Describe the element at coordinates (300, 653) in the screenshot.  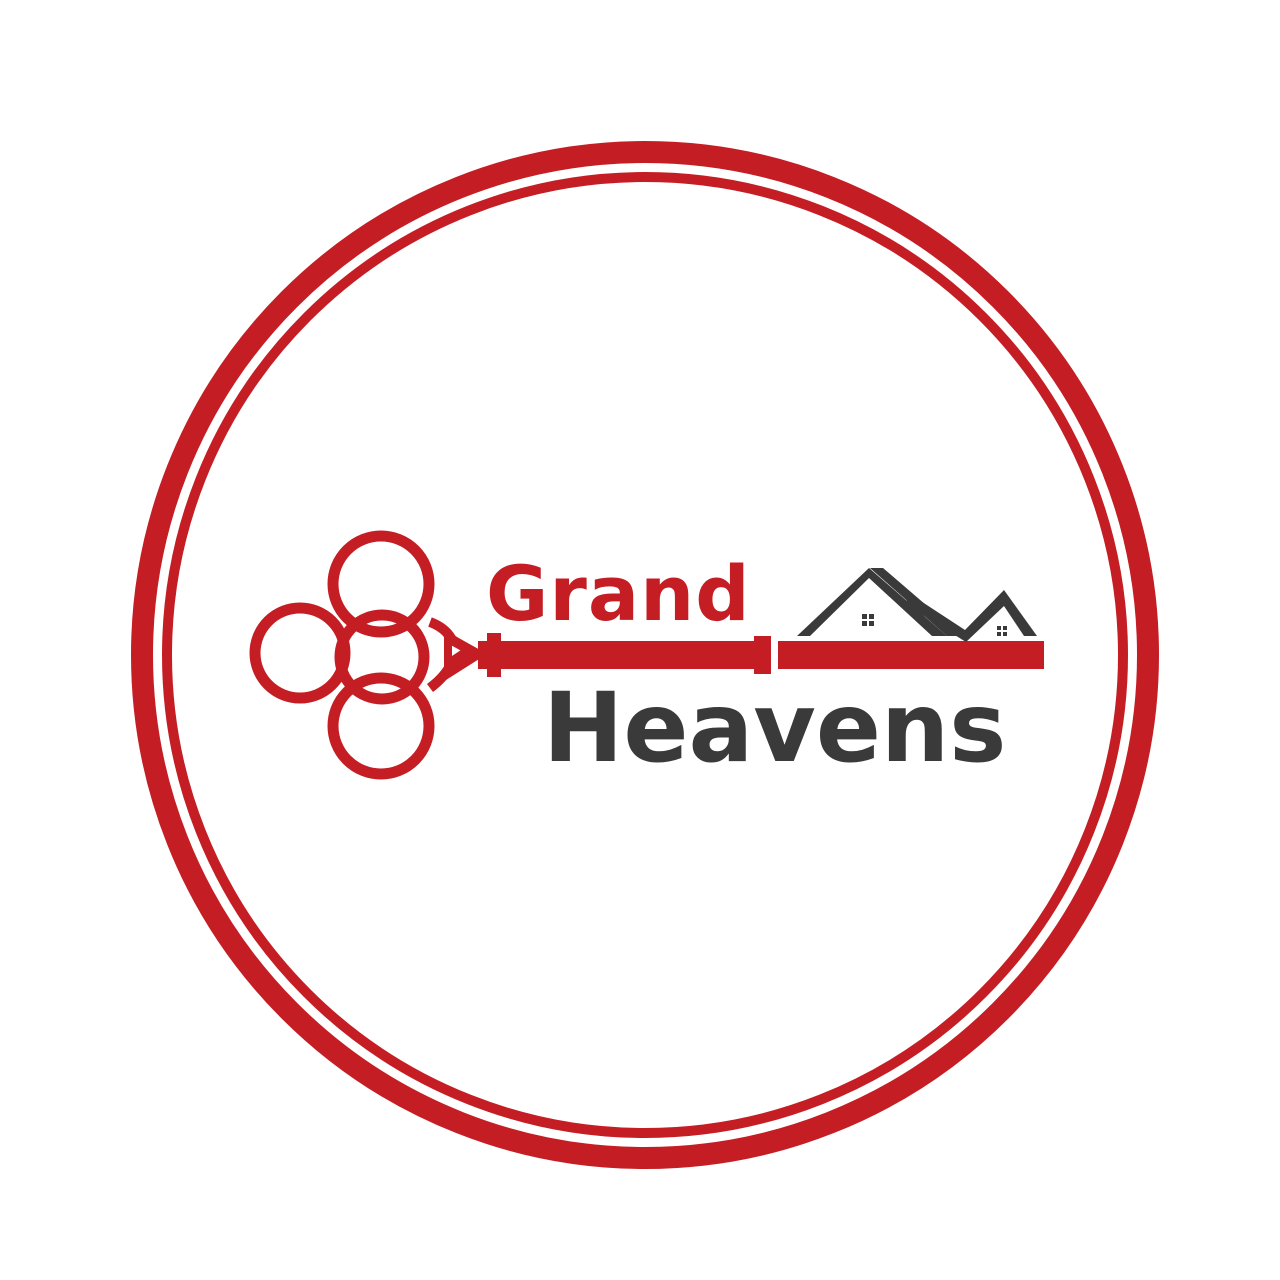
I see `key-bow-left` at that location.